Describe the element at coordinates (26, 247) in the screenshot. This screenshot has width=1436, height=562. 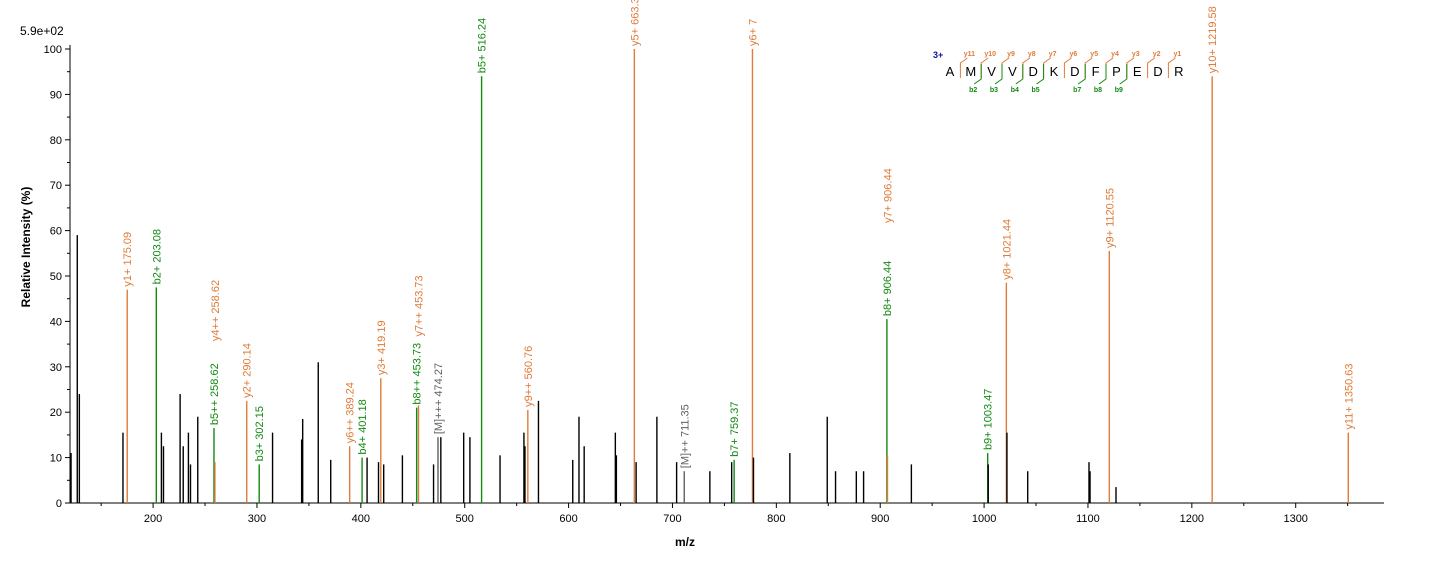
I see `y-axis-title: Relative Intensity (%)` at that location.